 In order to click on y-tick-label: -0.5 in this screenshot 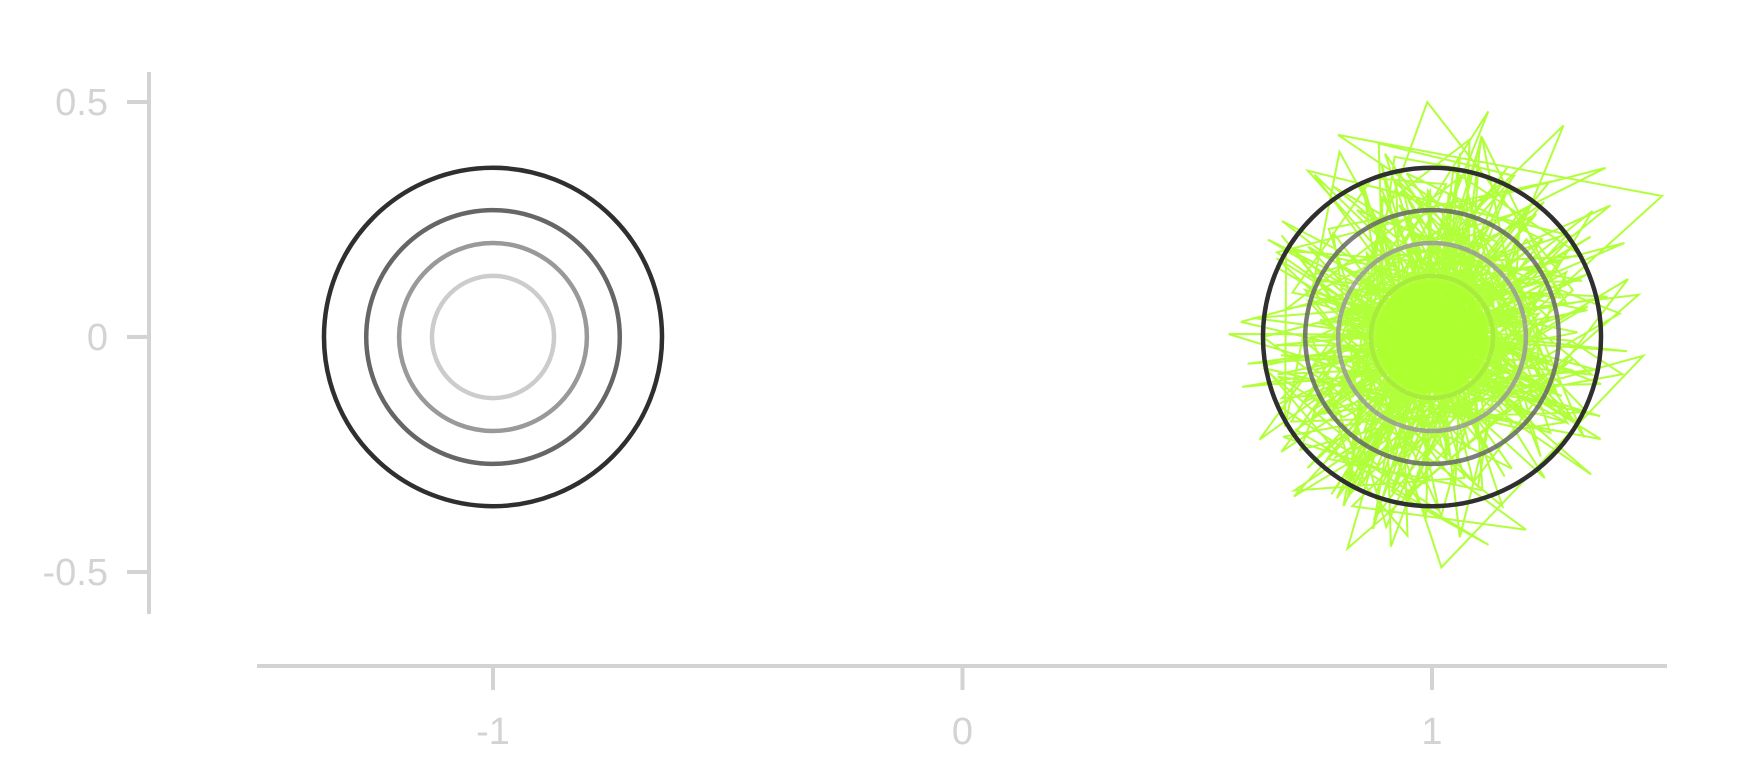, I will do `click(75, 573)`.